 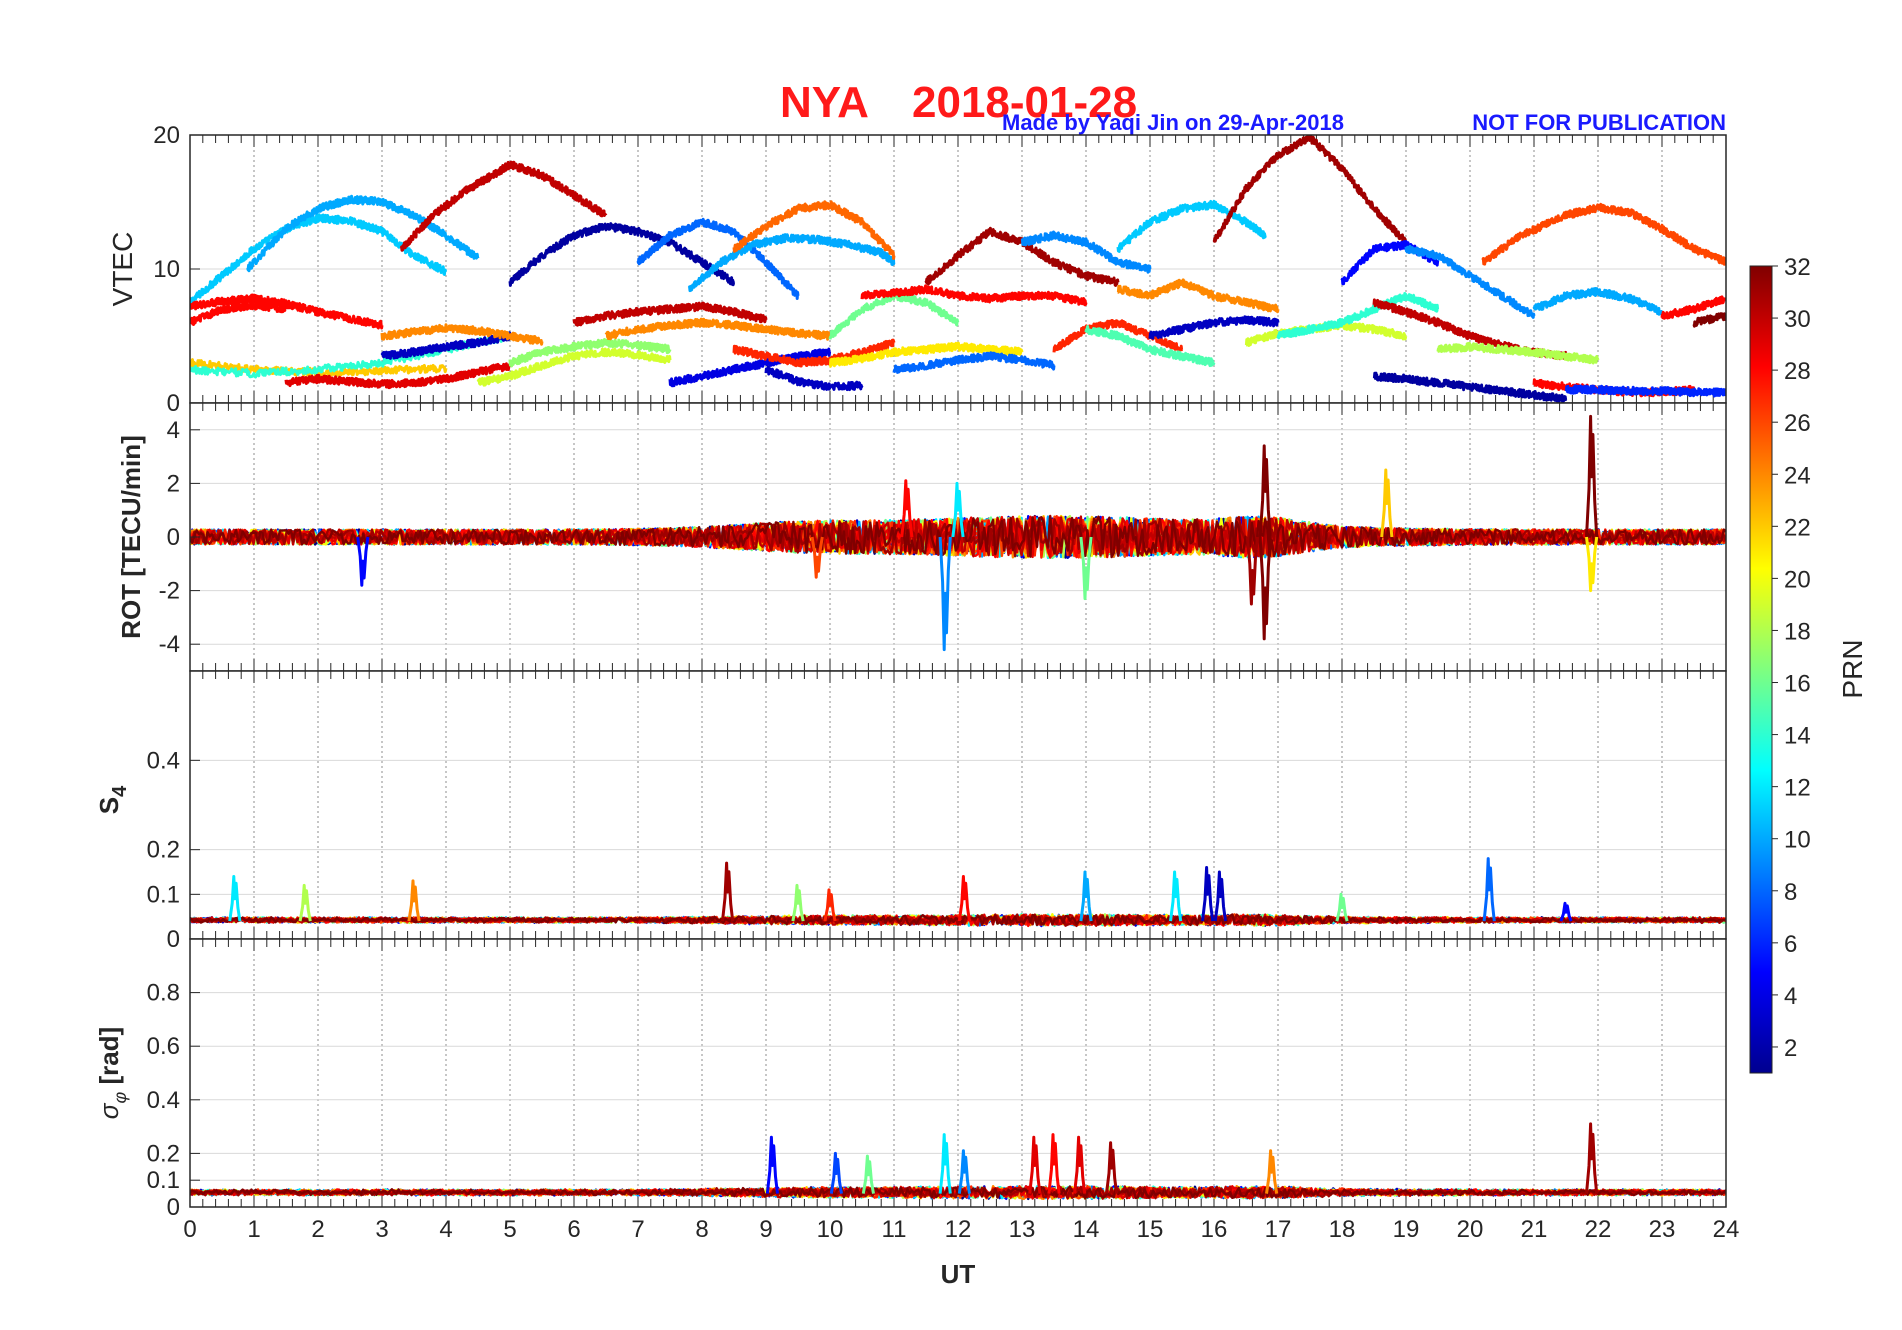 I want to click on x-tick-label: 21, so click(x=1534, y=1229).